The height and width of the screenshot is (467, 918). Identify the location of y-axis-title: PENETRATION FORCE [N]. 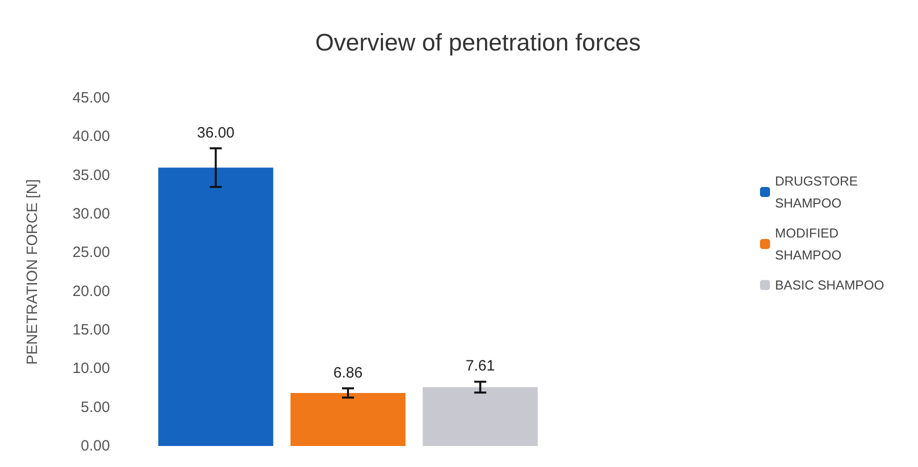
(32, 272).